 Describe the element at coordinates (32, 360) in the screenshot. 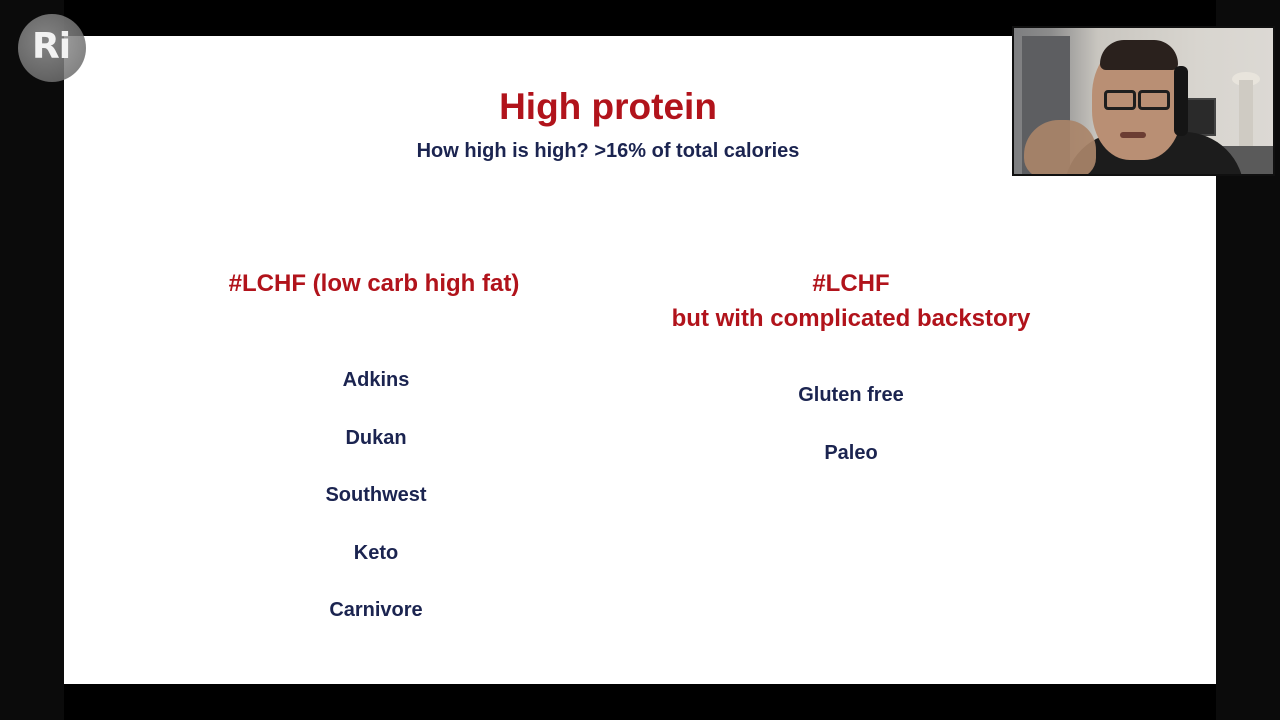

I see `left-letterbox` at that location.